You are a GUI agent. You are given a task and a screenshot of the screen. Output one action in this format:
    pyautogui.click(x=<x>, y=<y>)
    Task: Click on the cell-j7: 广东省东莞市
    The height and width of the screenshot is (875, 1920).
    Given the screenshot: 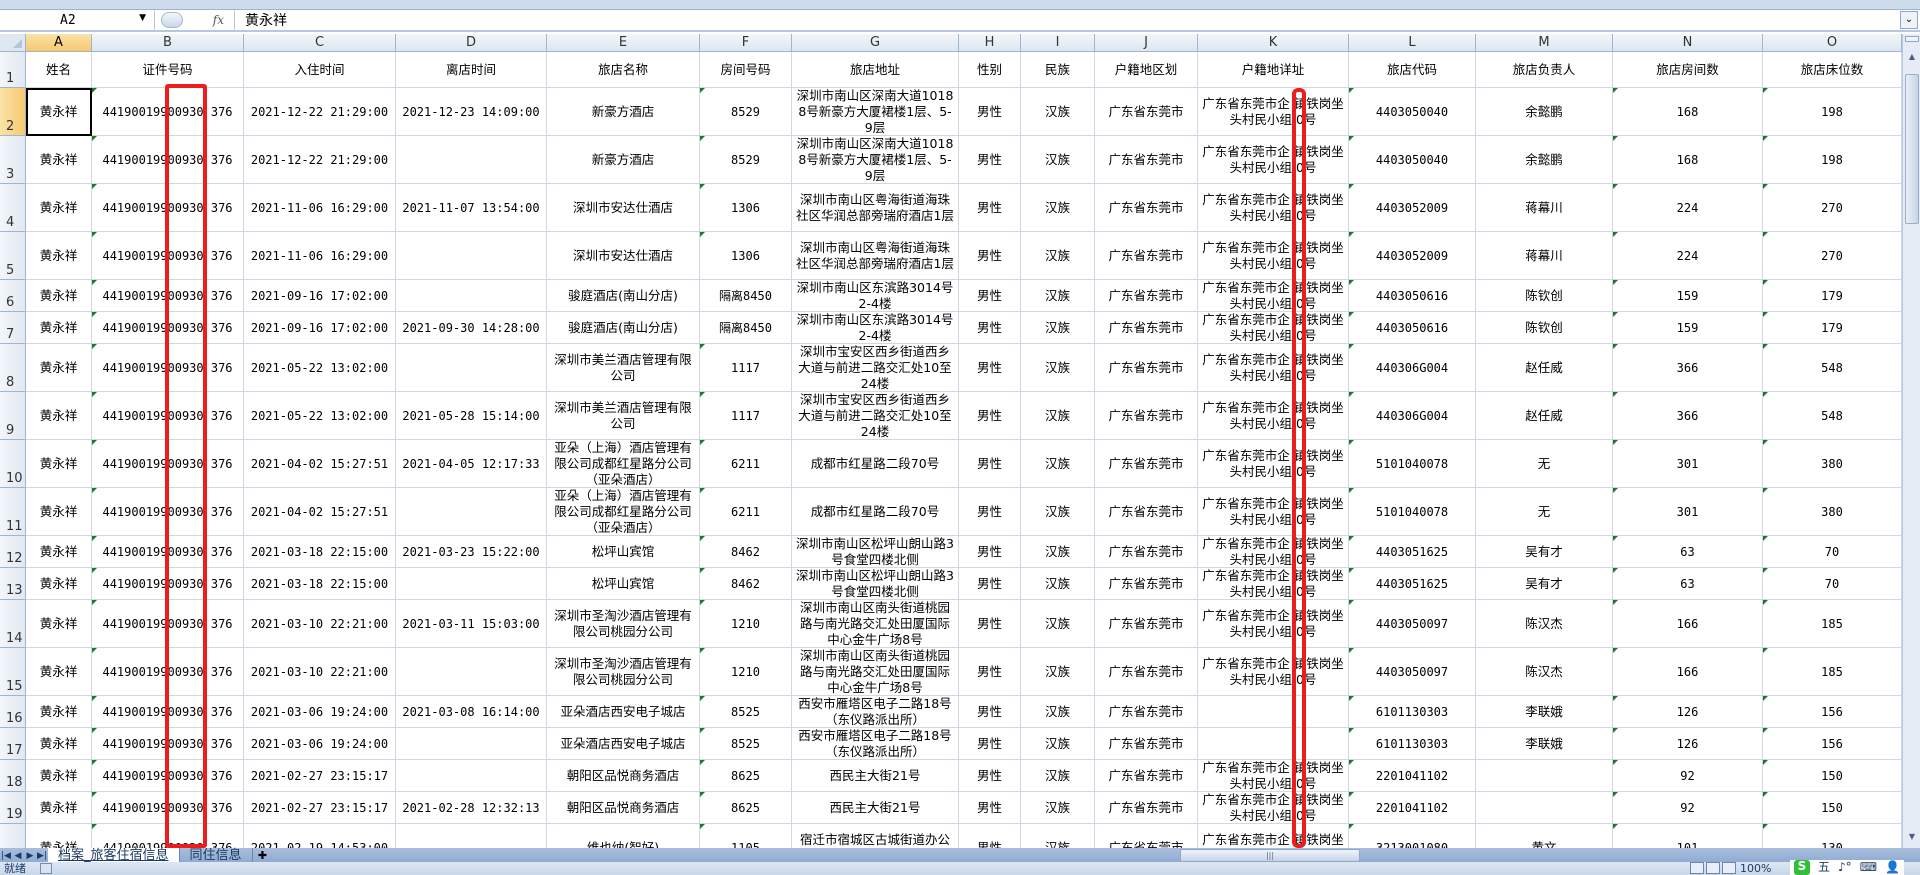 What is the action you would take?
    pyautogui.click(x=1146, y=328)
    